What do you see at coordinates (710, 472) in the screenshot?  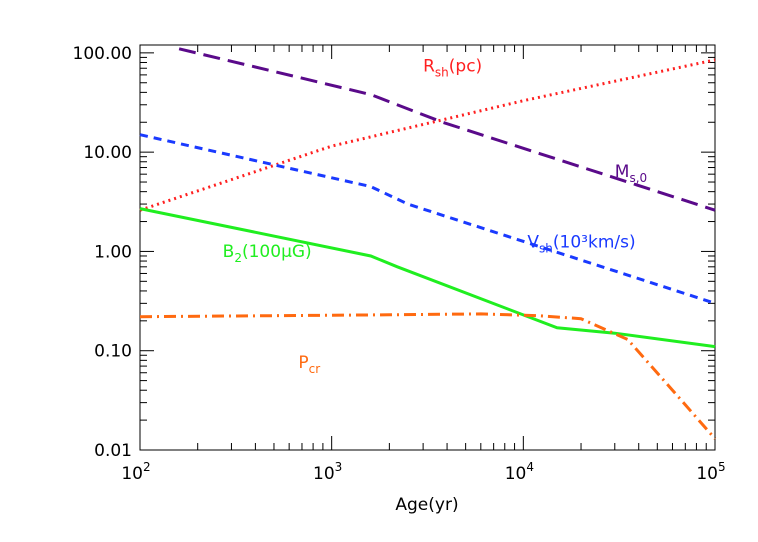 I see `x-tick-label: 10⁵` at bounding box center [710, 472].